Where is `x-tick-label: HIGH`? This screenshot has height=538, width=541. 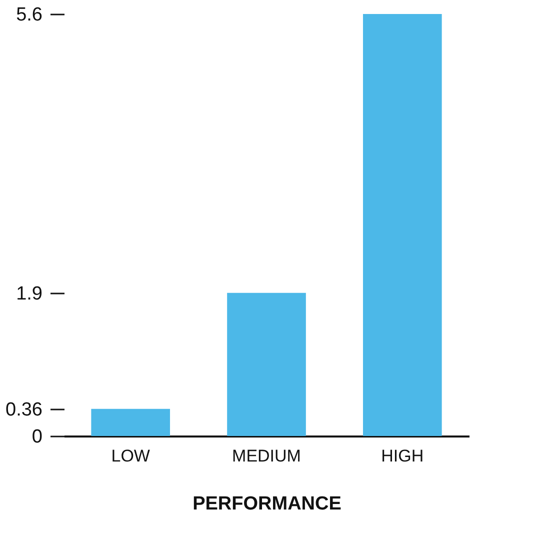
x-tick-label: HIGH is located at coordinates (402, 456).